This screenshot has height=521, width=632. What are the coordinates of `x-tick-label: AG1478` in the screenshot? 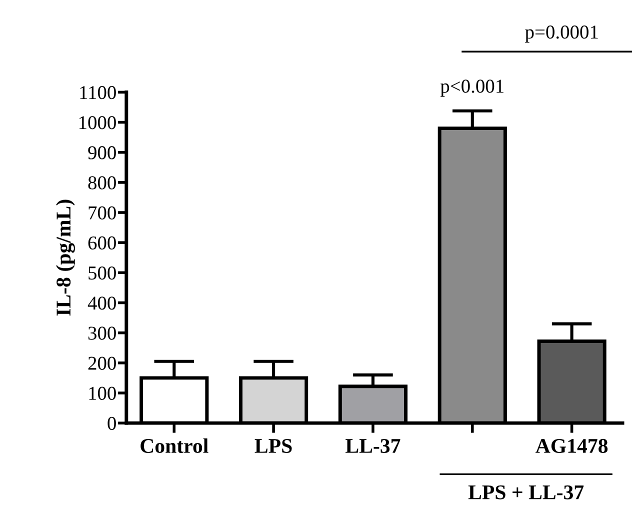 It's located at (572, 445).